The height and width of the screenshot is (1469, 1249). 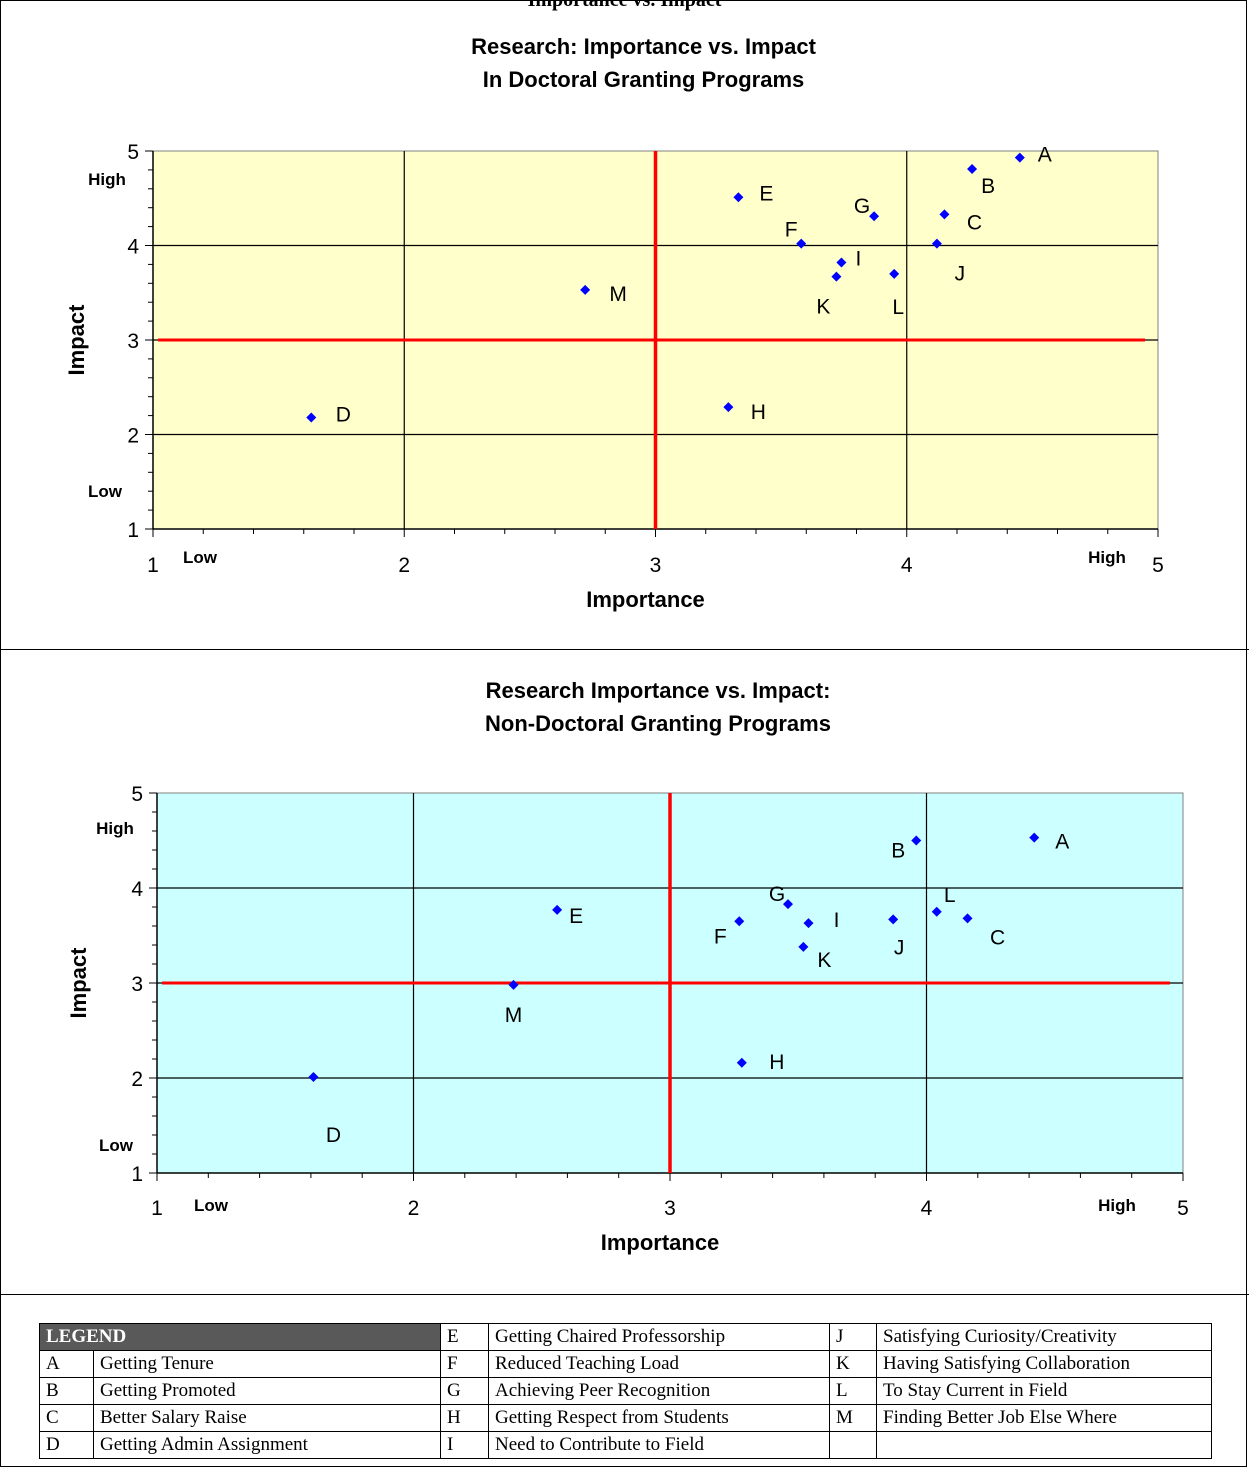 I want to click on y-tick-label: 5, so click(x=137, y=794).